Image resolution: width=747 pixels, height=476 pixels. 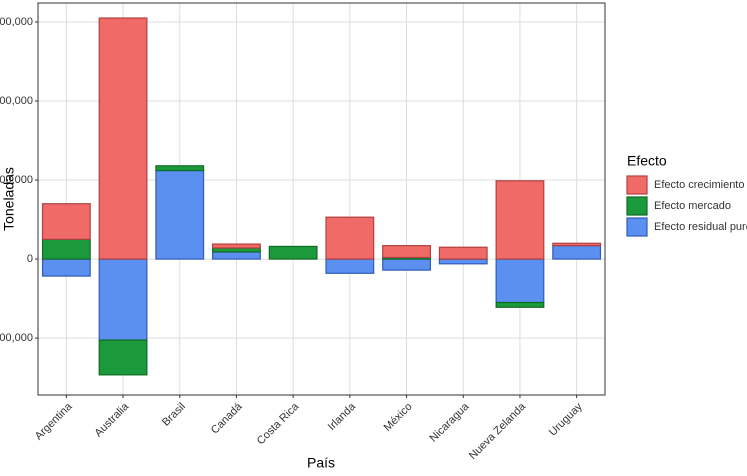 What do you see at coordinates (9, 199) in the screenshot?
I see `y-axis-title: Toneladas` at bounding box center [9, 199].